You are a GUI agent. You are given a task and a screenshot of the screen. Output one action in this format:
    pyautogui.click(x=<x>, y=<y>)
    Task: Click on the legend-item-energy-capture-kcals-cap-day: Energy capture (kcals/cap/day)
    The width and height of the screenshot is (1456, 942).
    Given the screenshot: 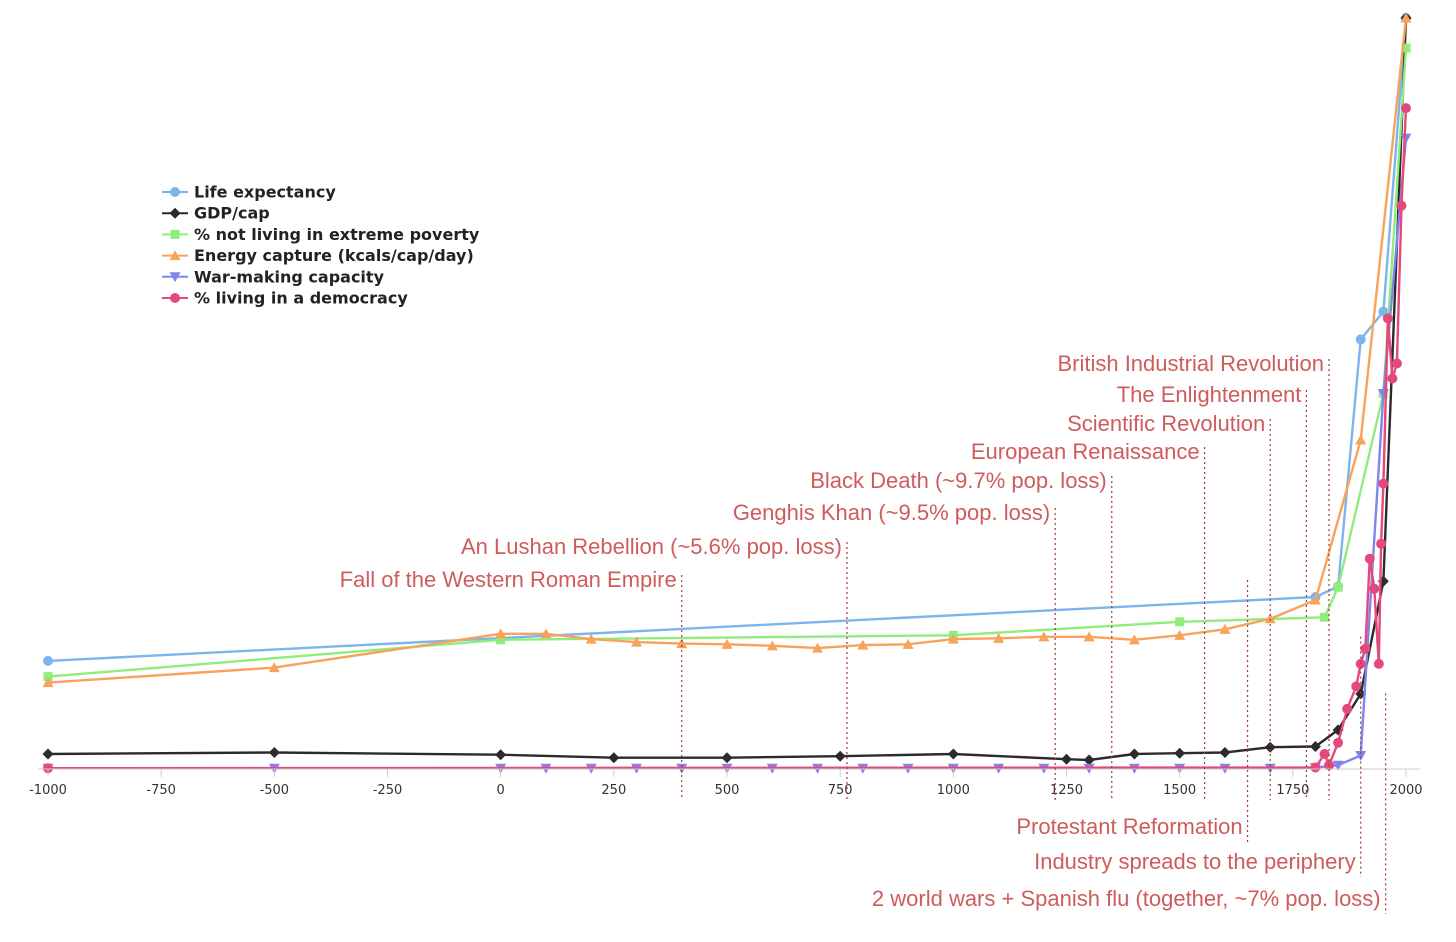 What is the action you would take?
    pyautogui.click(x=318, y=255)
    